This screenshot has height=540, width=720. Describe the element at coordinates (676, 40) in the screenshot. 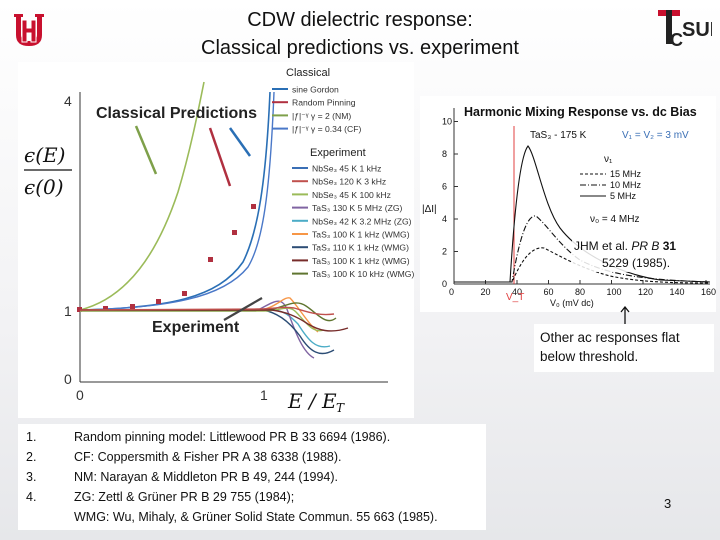

I see `svg-text: C` at that location.